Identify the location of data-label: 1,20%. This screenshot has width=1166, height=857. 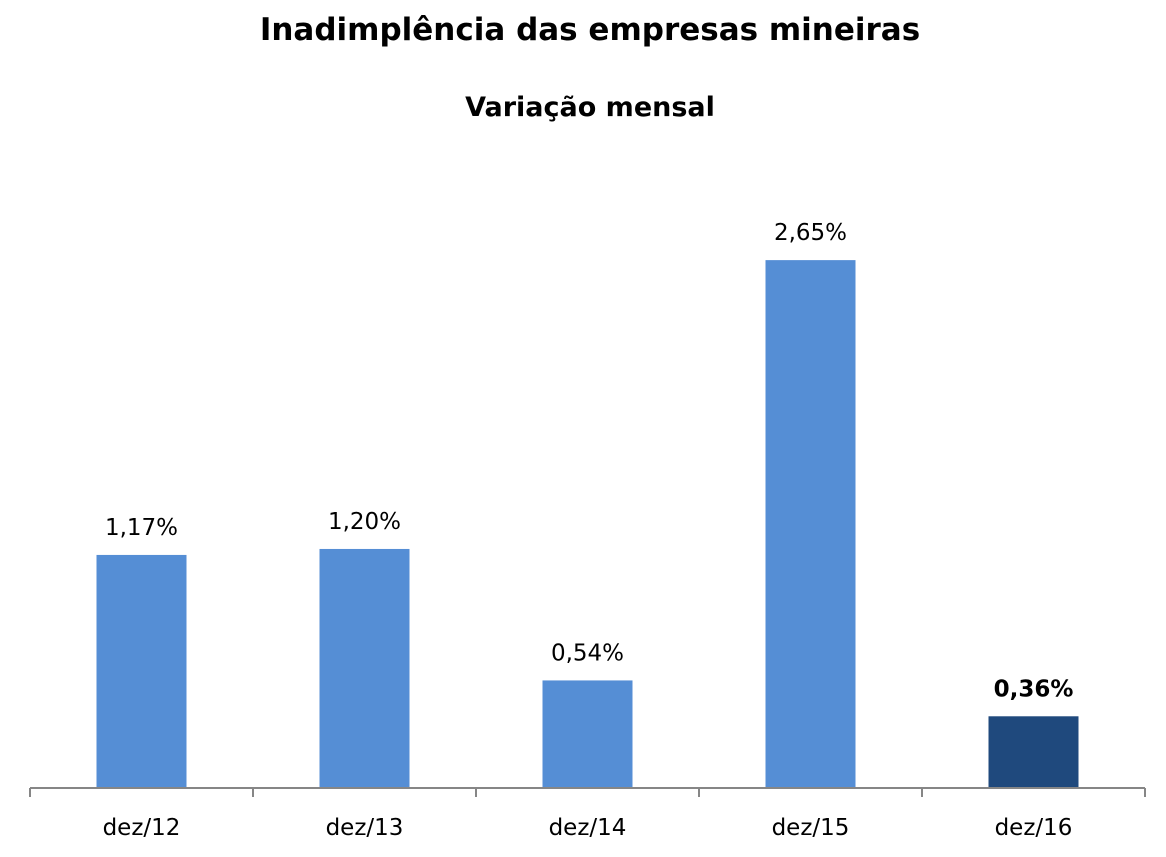
(364, 522).